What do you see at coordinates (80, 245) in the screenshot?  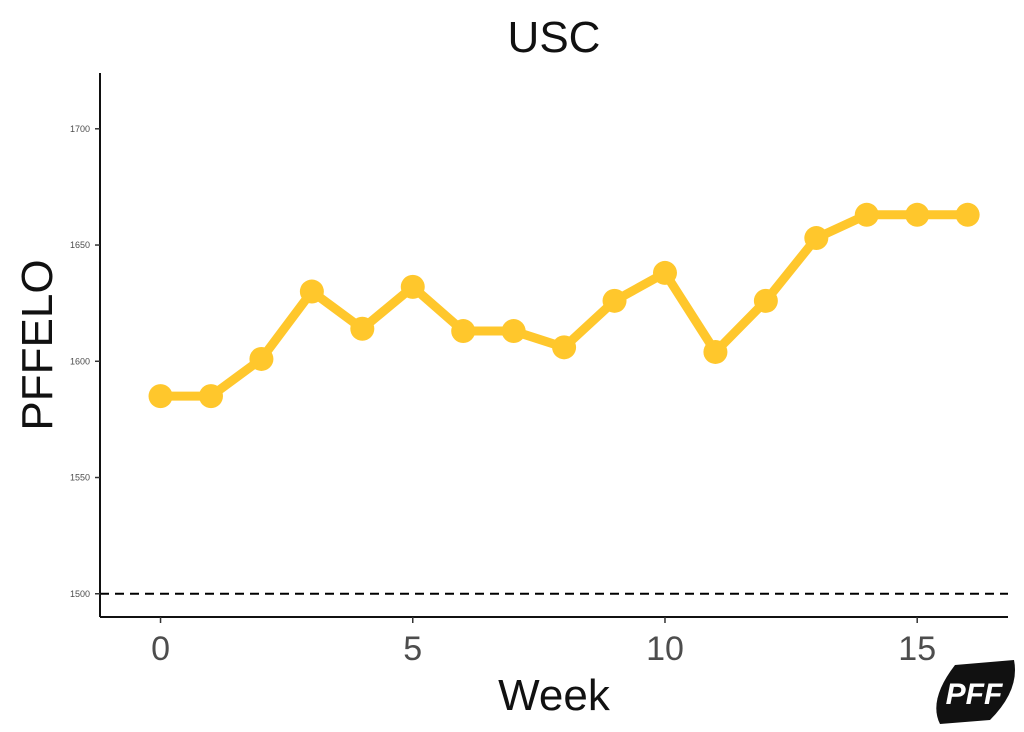 I see `y-tick-label: 1650` at bounding box center [80, 245].